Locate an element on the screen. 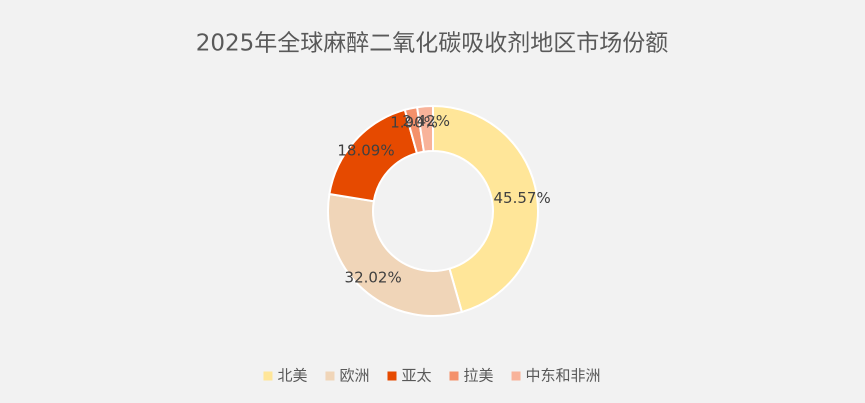 This screenshot has height=403, width=865. legend-label: 北美 is located at coordinates (292, 376).